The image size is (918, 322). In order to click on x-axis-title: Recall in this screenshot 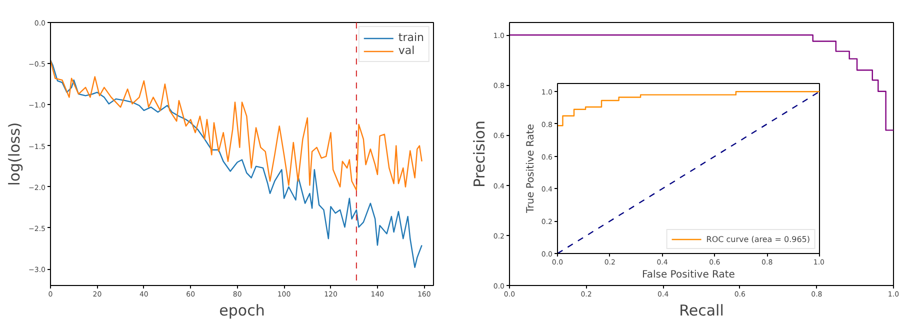, I will do `click(701, 311)`.